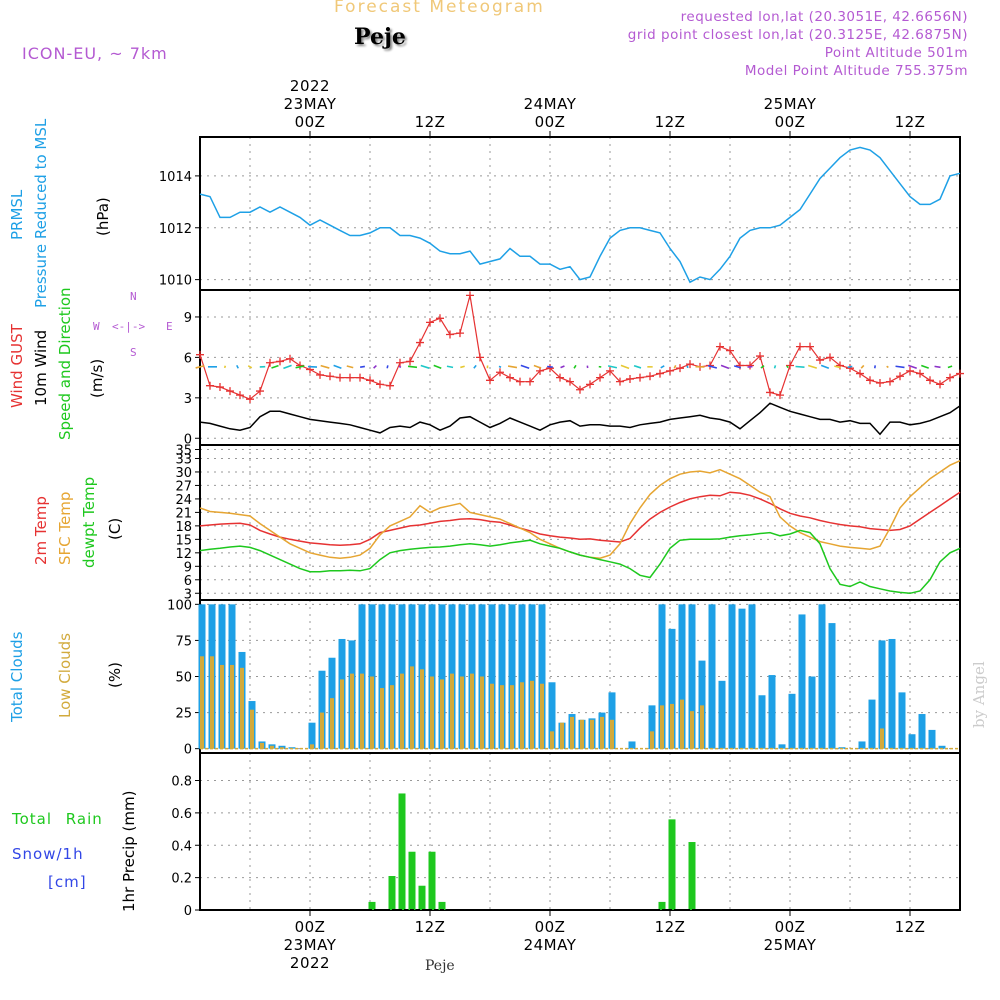  I want to click on y-tick-label: 12, so click(183, 554).